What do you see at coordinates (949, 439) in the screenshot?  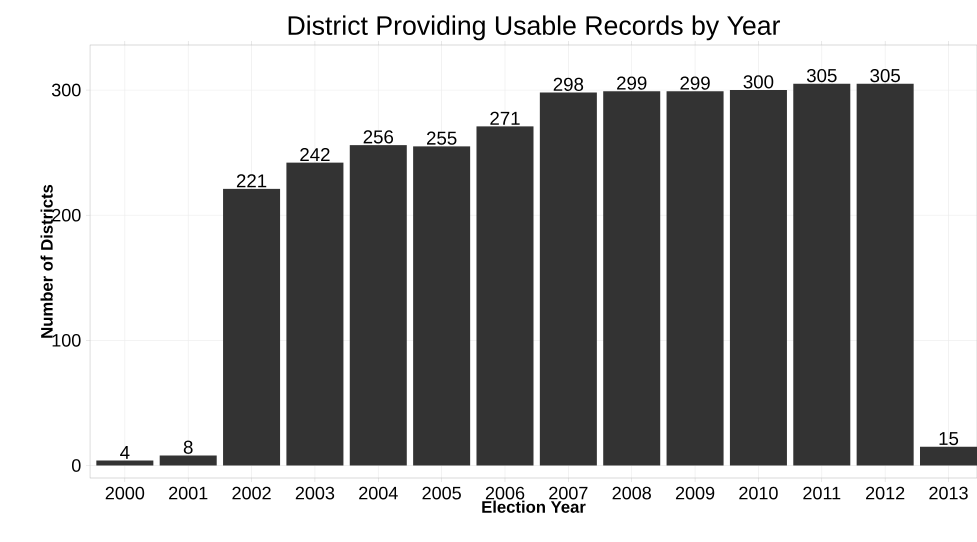 I see `data-label: 15` at bounding box center [949, 439].